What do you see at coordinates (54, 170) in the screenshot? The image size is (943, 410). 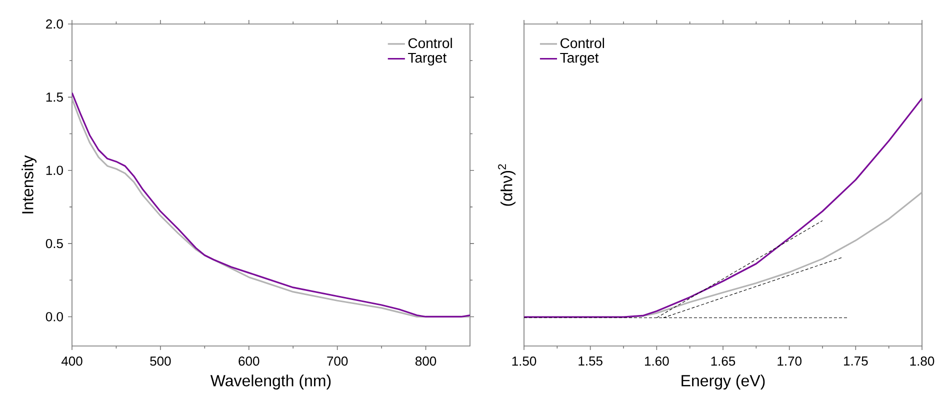 I see `y-tick-label: 1.0` at bounding box center [54, 170].